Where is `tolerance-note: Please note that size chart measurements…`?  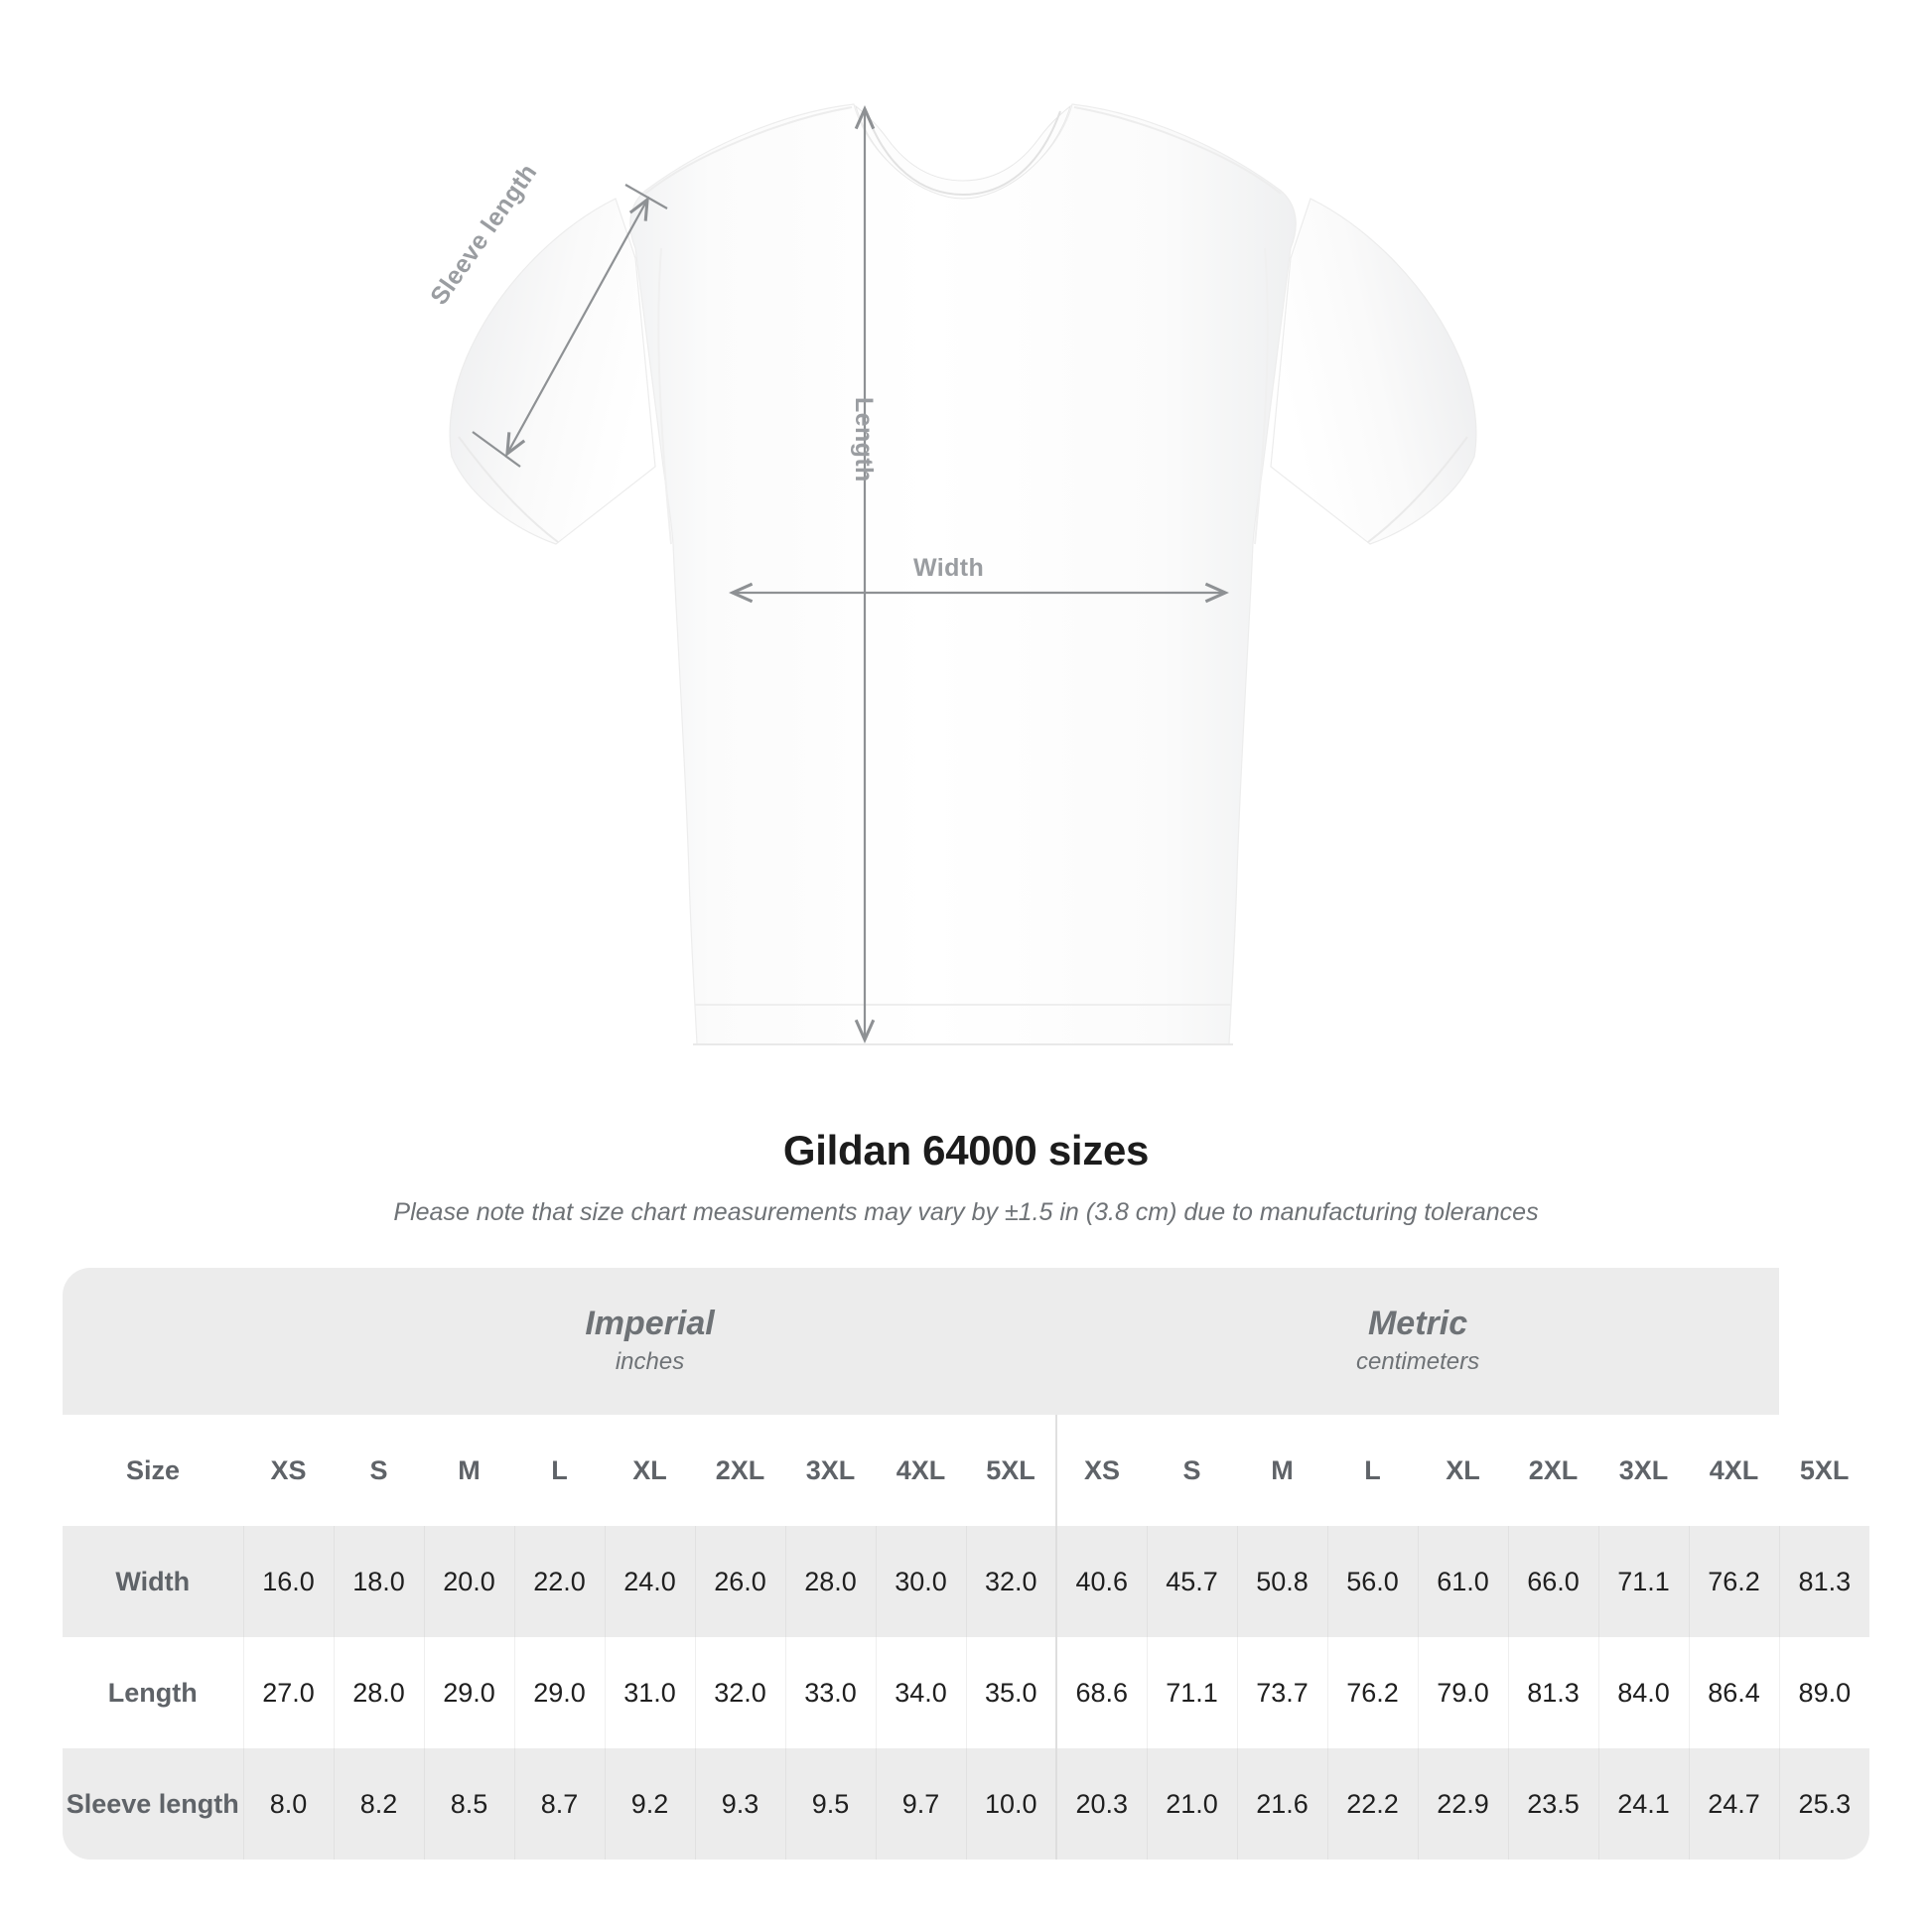
tolerance-note: Please note that size chart measurements… is located at coordinates (966, 1212).